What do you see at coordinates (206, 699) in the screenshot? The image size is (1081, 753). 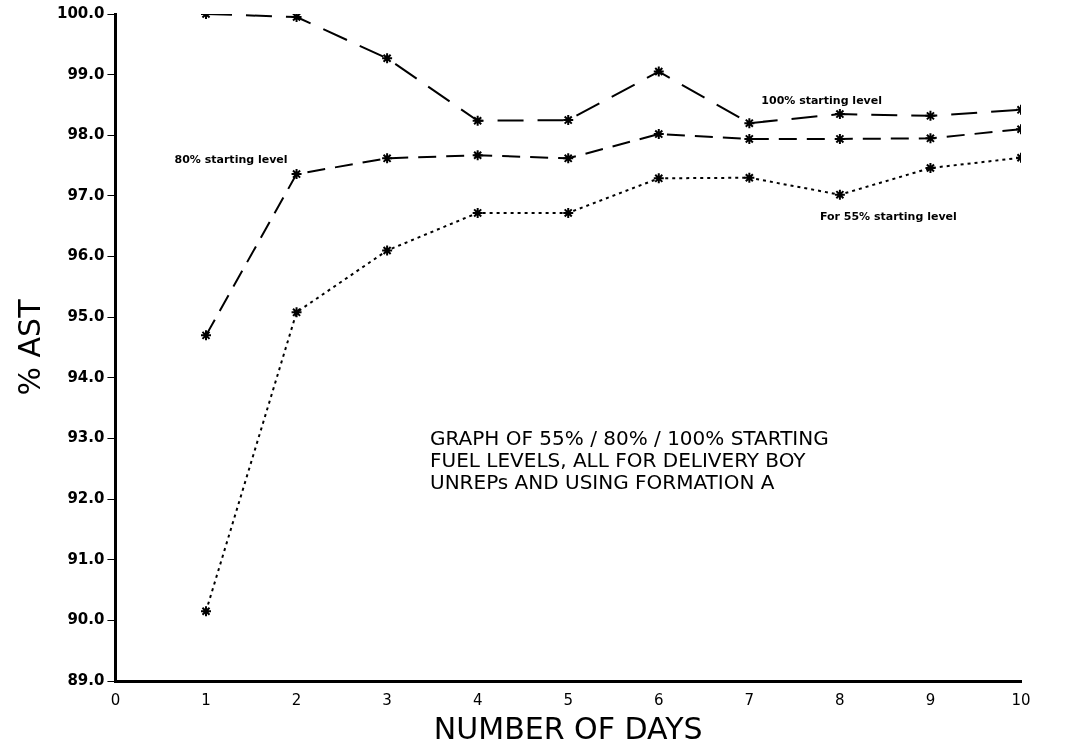 I see `x-tick-label: 1` at bounding box center [206, 699].